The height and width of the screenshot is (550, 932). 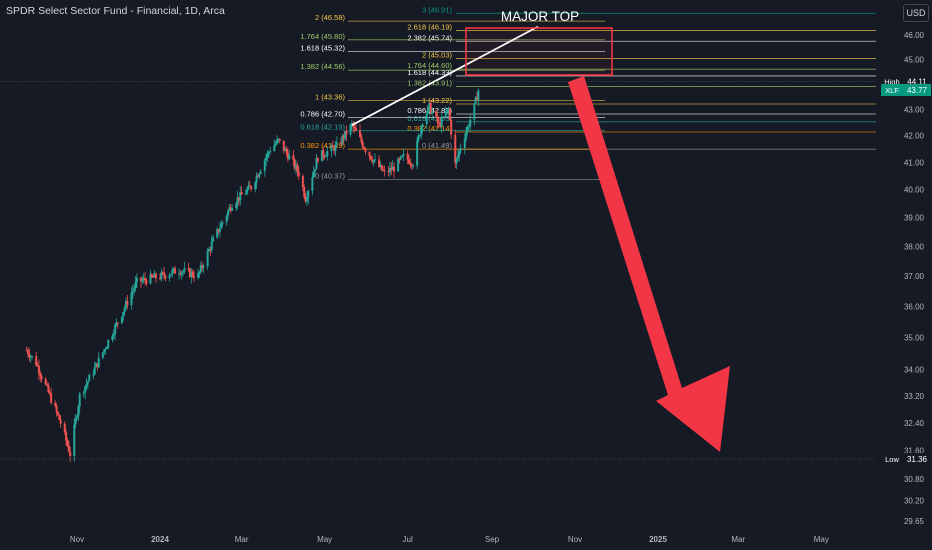 I want to click on fib-right-label: 2 (45.03), so click(x=437, y=55).